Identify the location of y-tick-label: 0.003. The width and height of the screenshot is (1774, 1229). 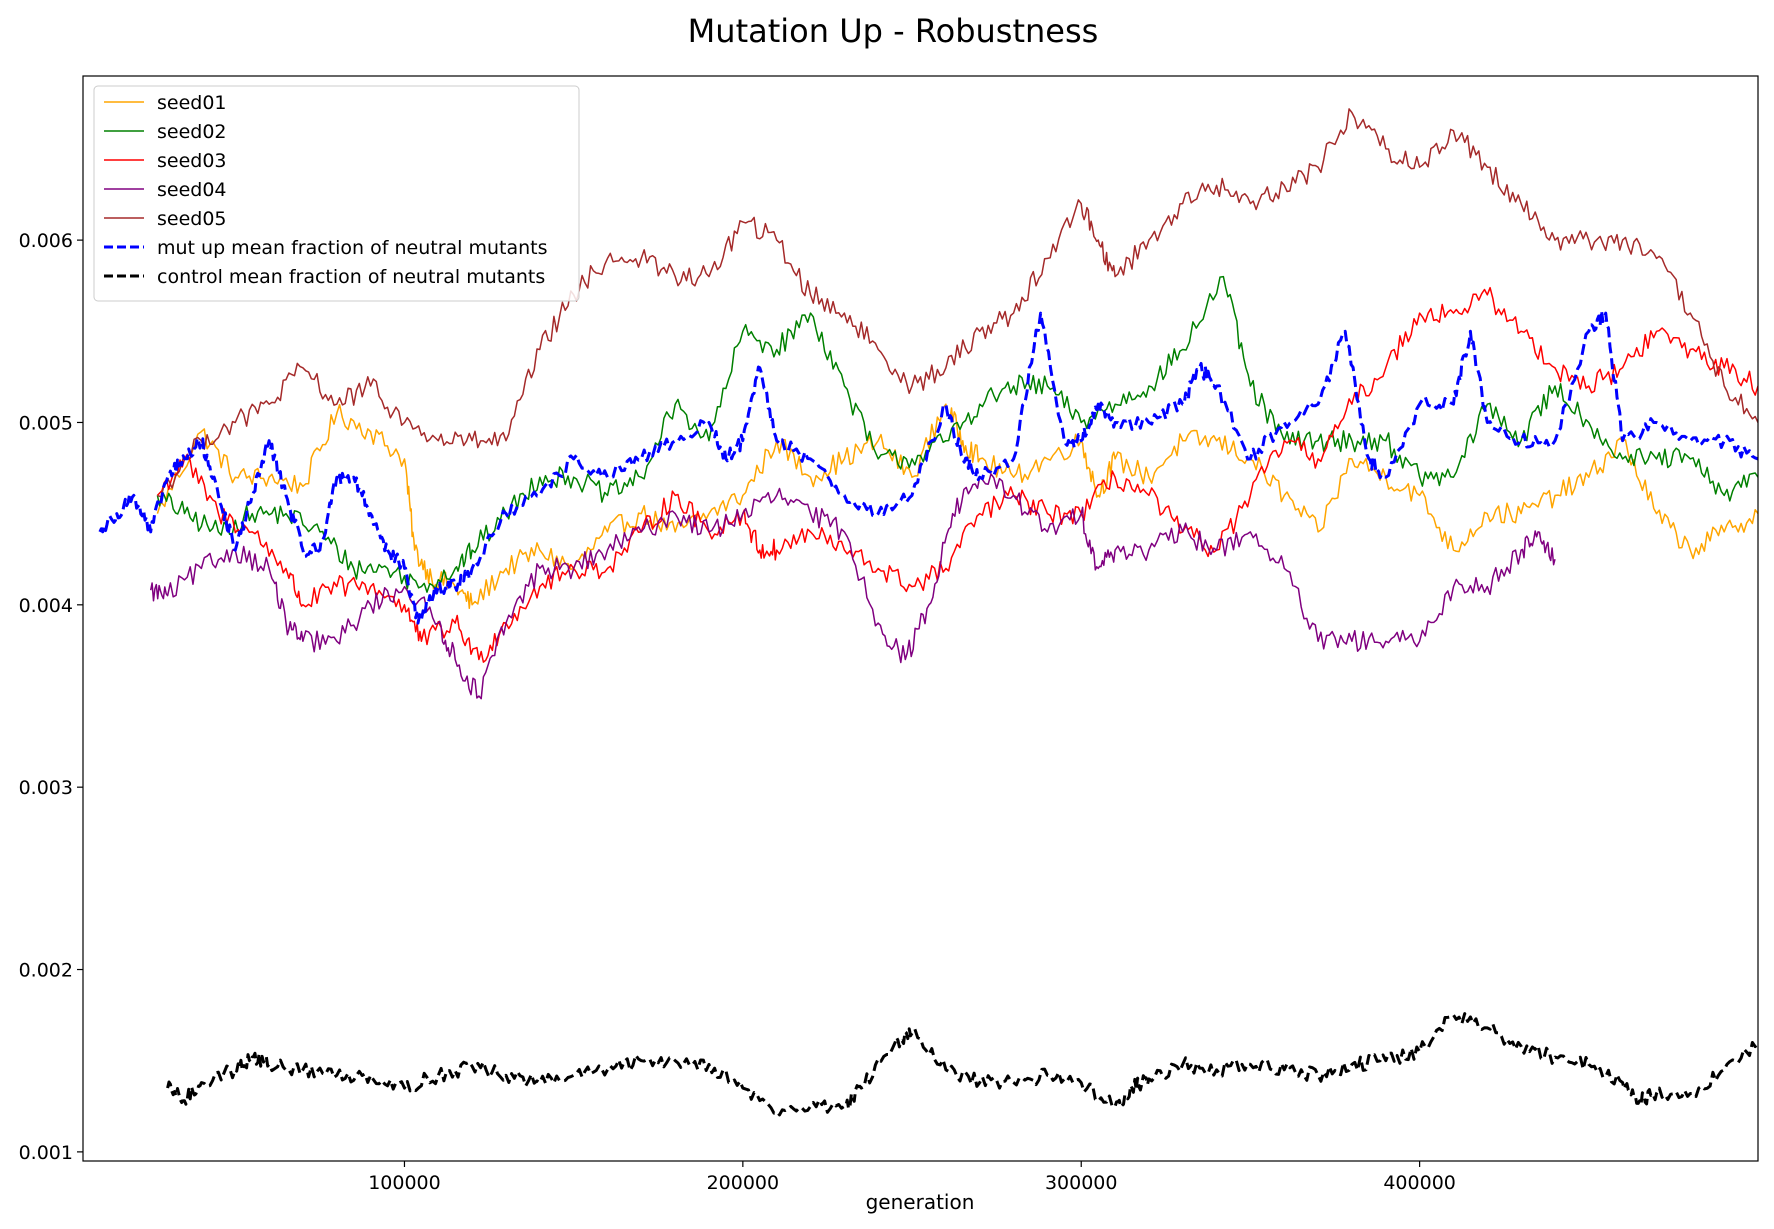
(46, 788).